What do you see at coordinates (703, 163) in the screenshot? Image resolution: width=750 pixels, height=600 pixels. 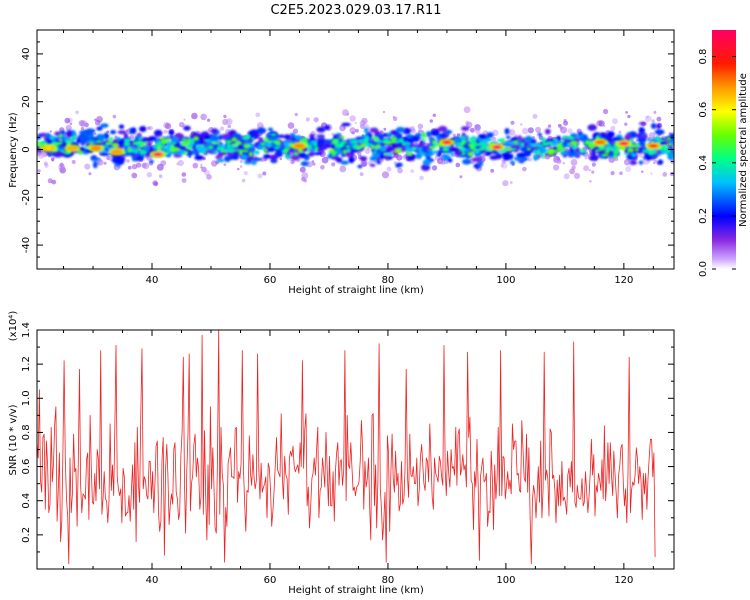 I see `colorbar-tick-label: 0.4` at bounding box center [703, 163].